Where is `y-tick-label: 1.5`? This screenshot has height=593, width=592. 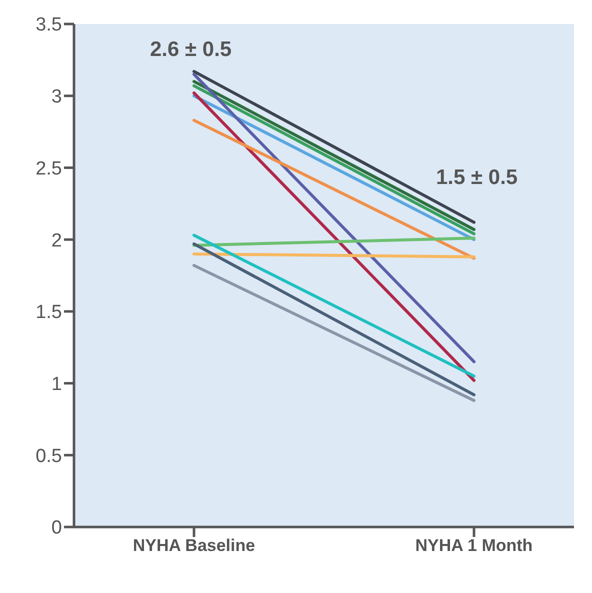
y-tick-label: 1.5 is located at coordinates (49, 313).